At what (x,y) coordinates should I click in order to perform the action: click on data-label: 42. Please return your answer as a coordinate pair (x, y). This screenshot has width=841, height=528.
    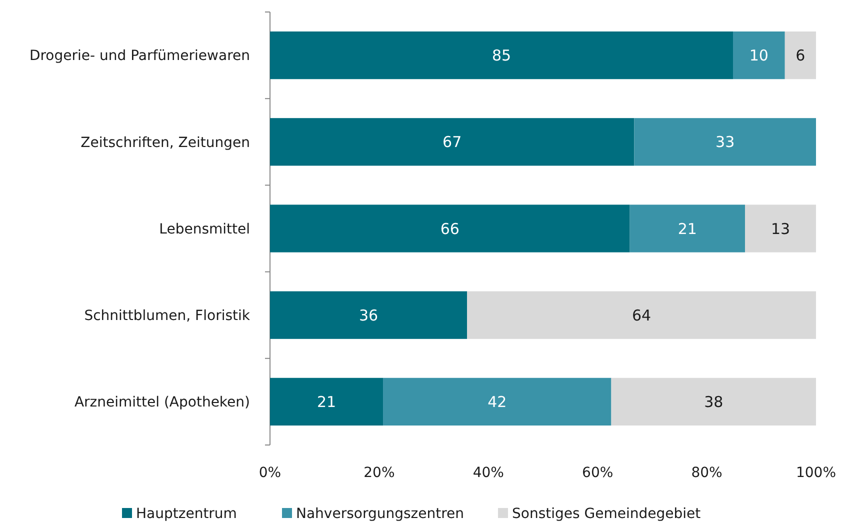
    Looking at the image, I should click on (497, 401).